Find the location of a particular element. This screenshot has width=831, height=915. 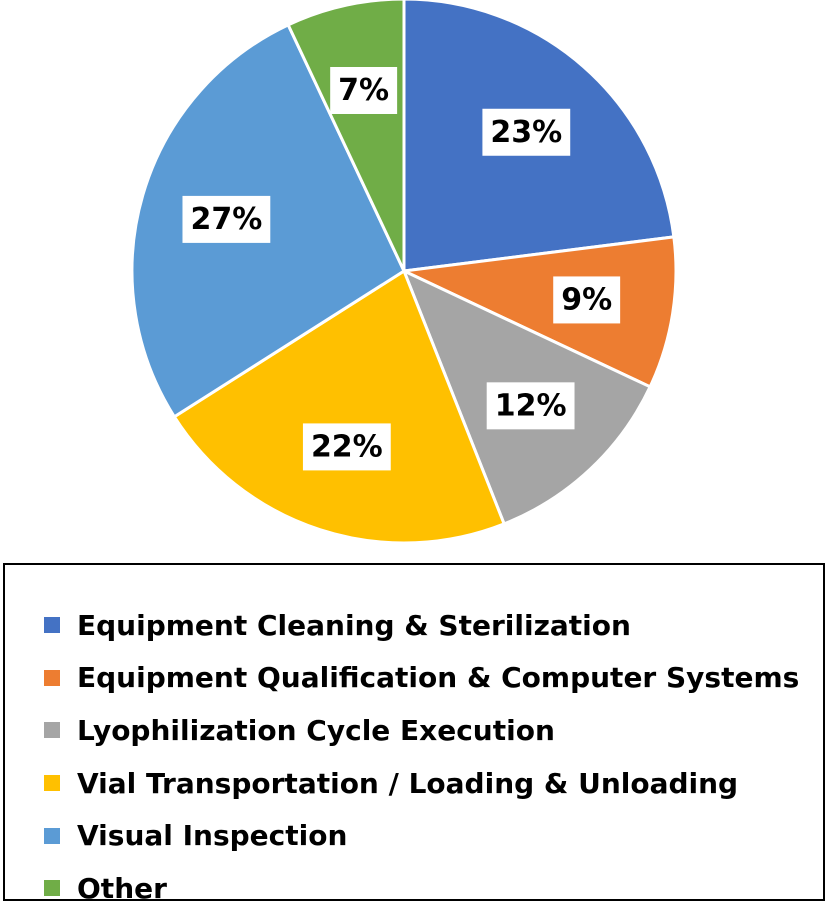

pie-data-label: 22% is located at coordinates (346, 447).